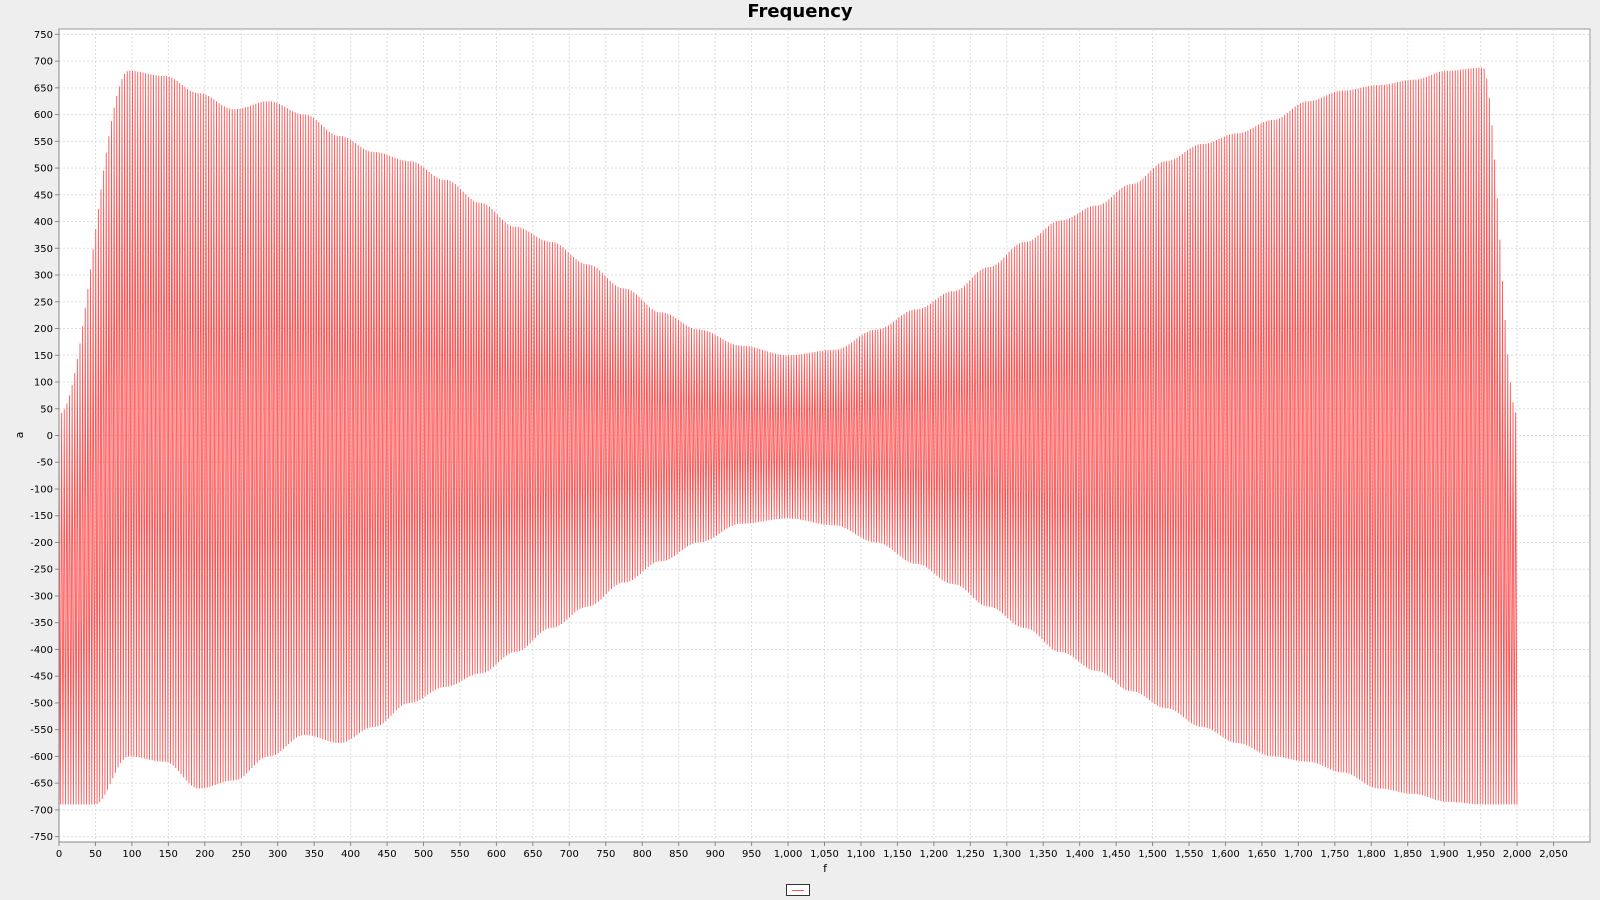 The height and width of the screenshot is (900, 1600). What do you see at coordinates (532, 854) in the screenshot?
I see `x-tick-label: 650` at bounding box center [532, 854].